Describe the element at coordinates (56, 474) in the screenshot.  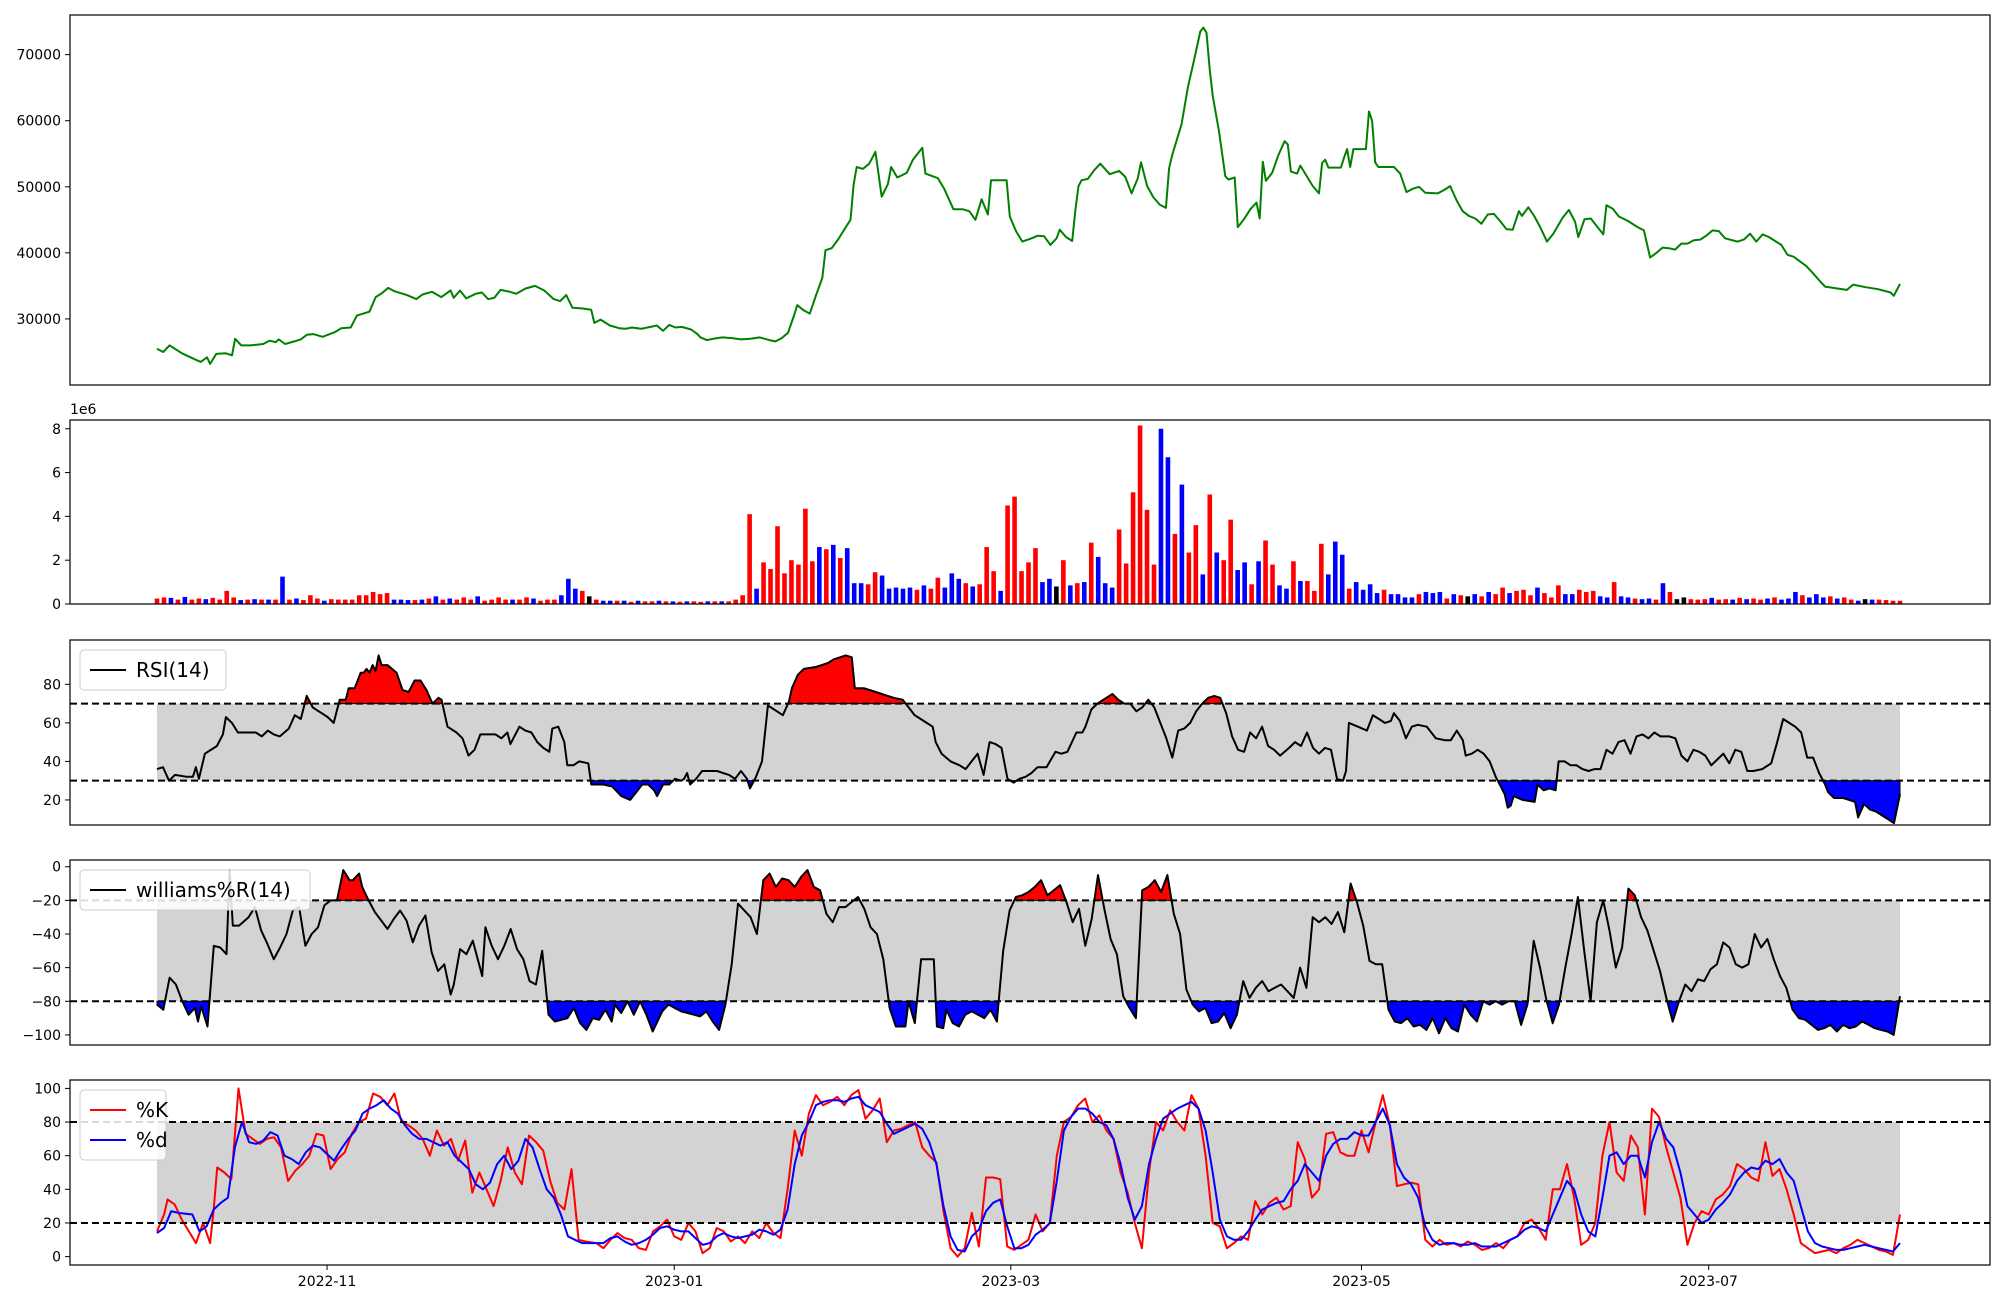
I see `volume-ytick-label: 6` at that location.